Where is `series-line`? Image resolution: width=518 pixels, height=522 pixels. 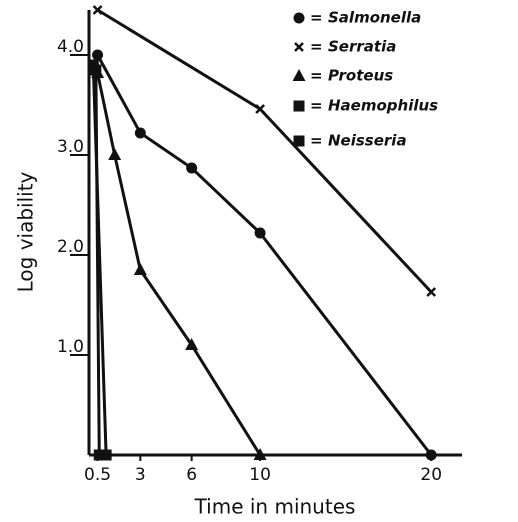
series-line is located at coordinates (97, 262).